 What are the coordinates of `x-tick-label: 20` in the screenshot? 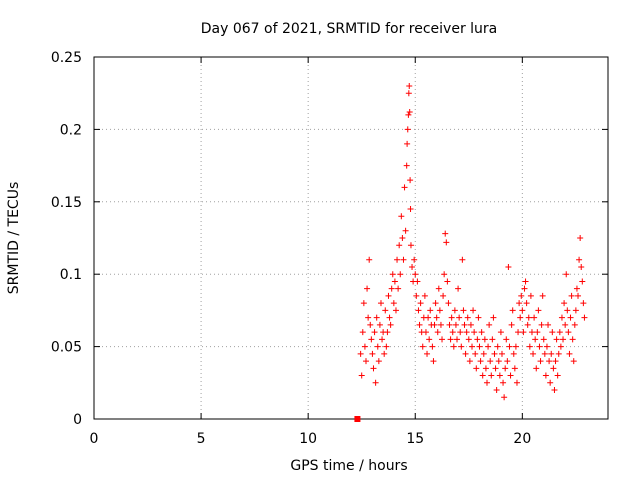 It's located at (522, 439).